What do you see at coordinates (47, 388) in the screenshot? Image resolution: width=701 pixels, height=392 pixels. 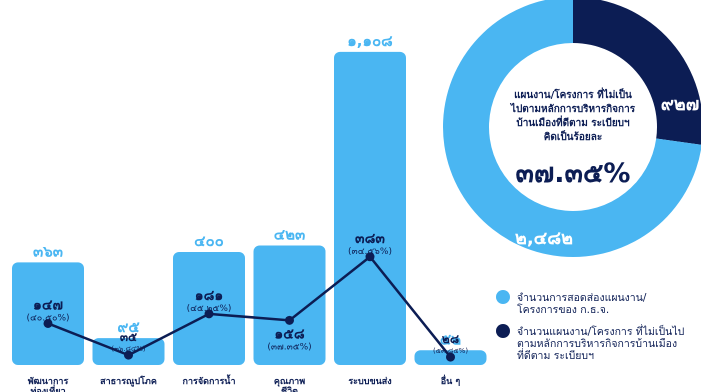 I see `category-label: ท่องเที่ยว` at bounding box center [47, 388].